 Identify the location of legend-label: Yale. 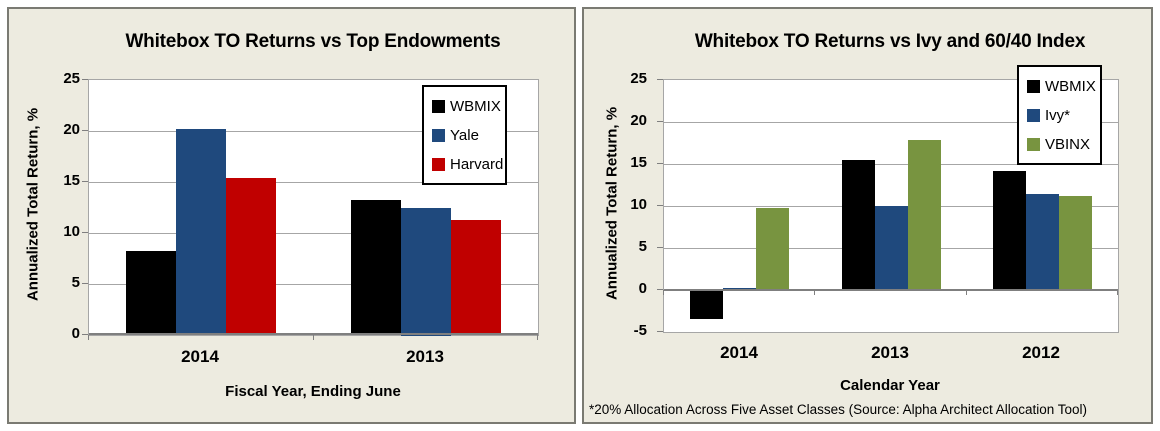
(464, 135).